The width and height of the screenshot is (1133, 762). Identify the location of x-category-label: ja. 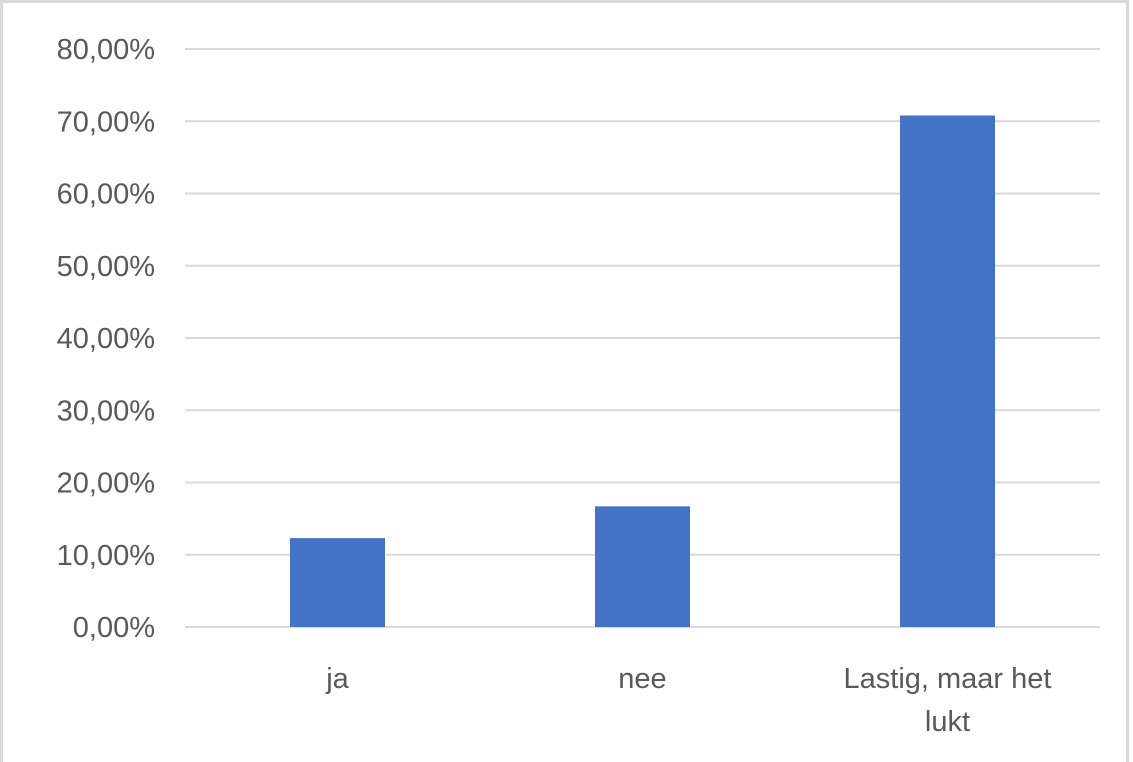
(337, 679).